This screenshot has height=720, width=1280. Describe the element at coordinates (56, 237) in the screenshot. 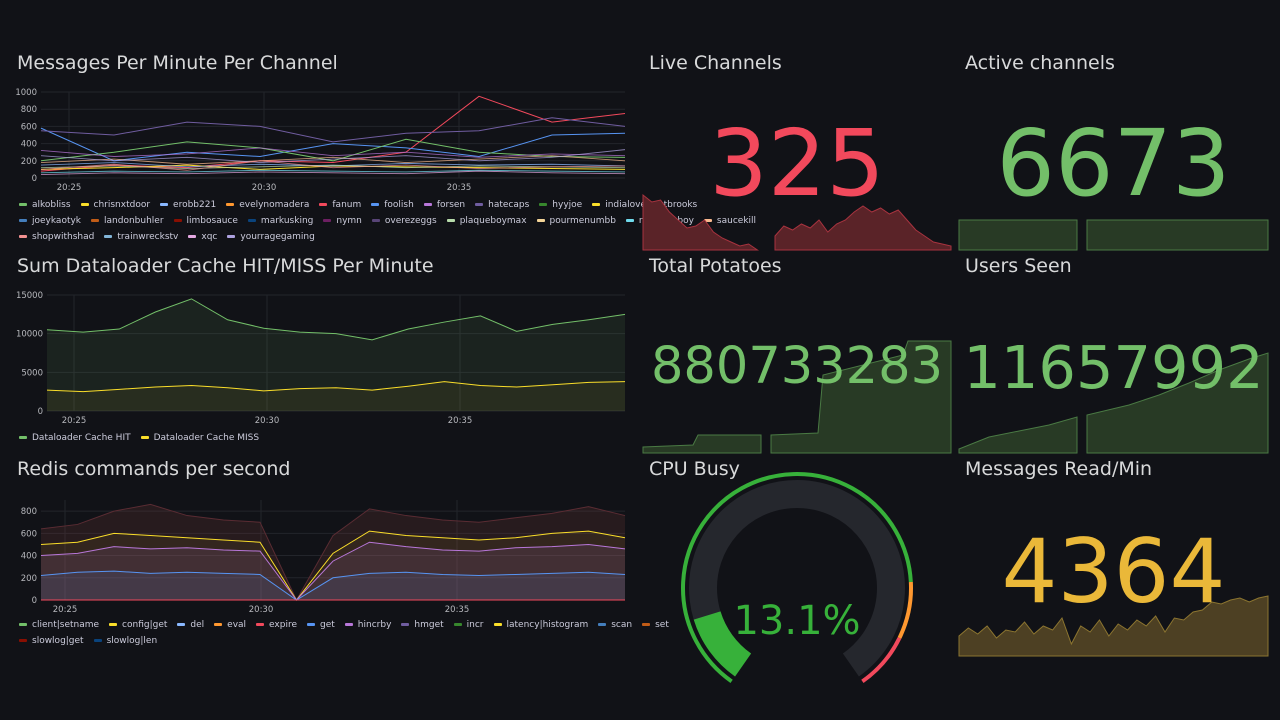

I see `legend-item: shopwithshad` at that location.